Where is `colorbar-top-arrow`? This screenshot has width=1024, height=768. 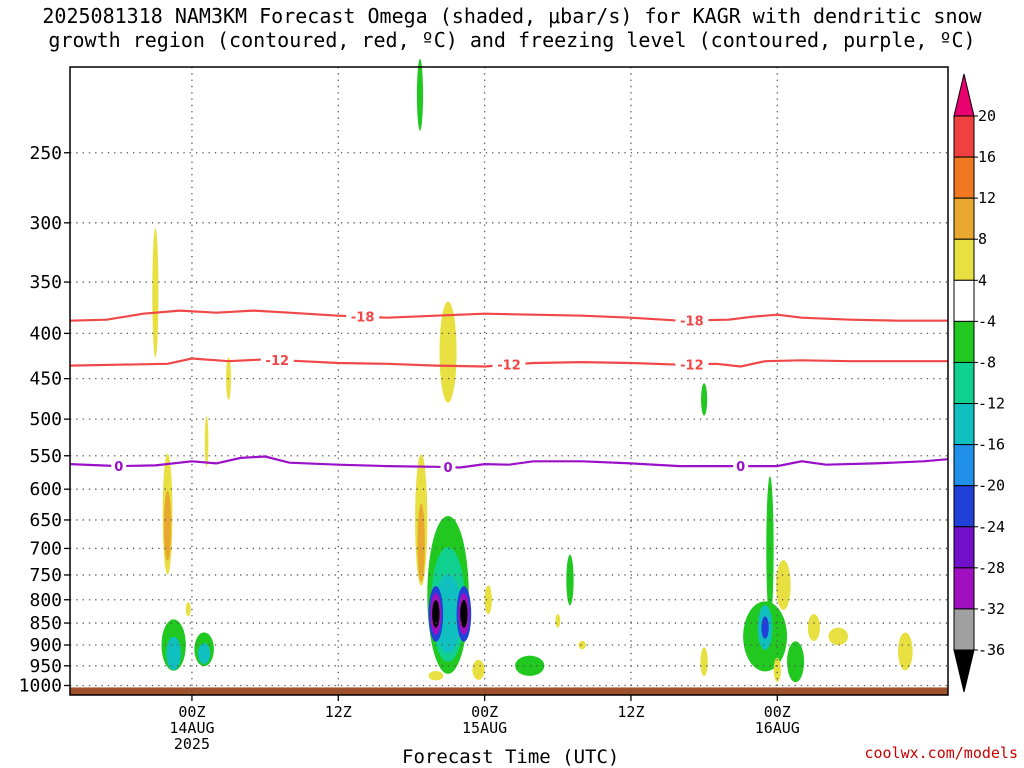 colorbar-top-arrow is located at coordinates (964, 95).